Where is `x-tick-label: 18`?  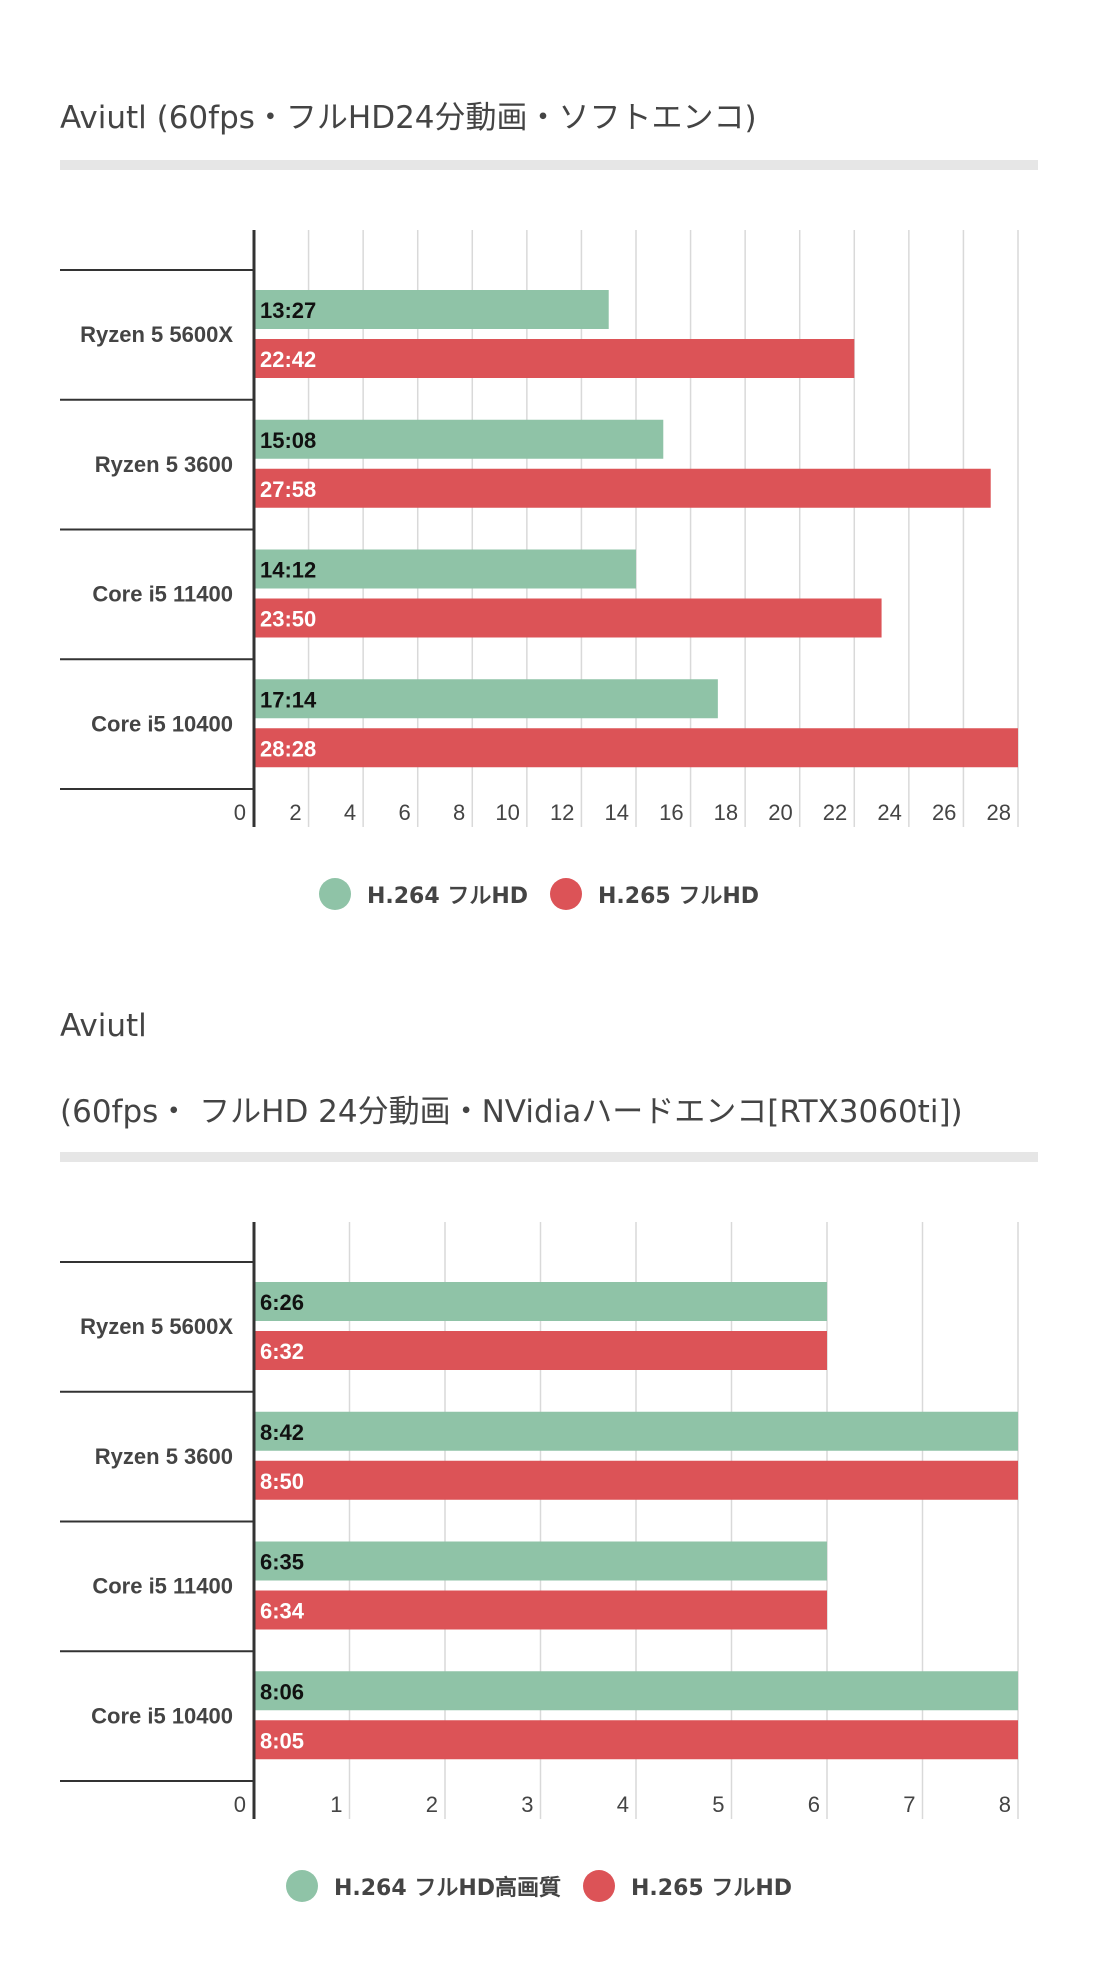 x-tick-label: 18 is located at coordinates (726, 812).